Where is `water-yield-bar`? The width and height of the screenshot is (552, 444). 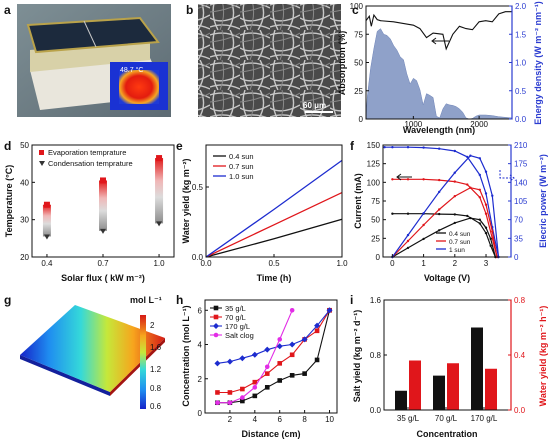
water-yield-bar is located at coordinates (415, 385).